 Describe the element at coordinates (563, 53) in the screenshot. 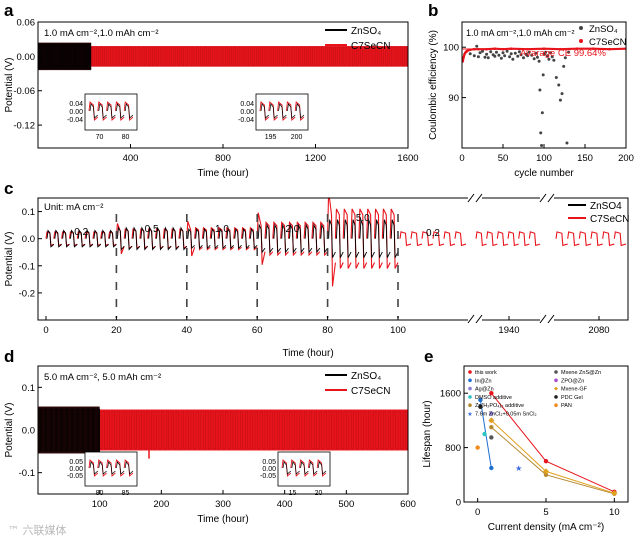

I see `panel-b-average-label: Avarage CE 99.64%` at that location.